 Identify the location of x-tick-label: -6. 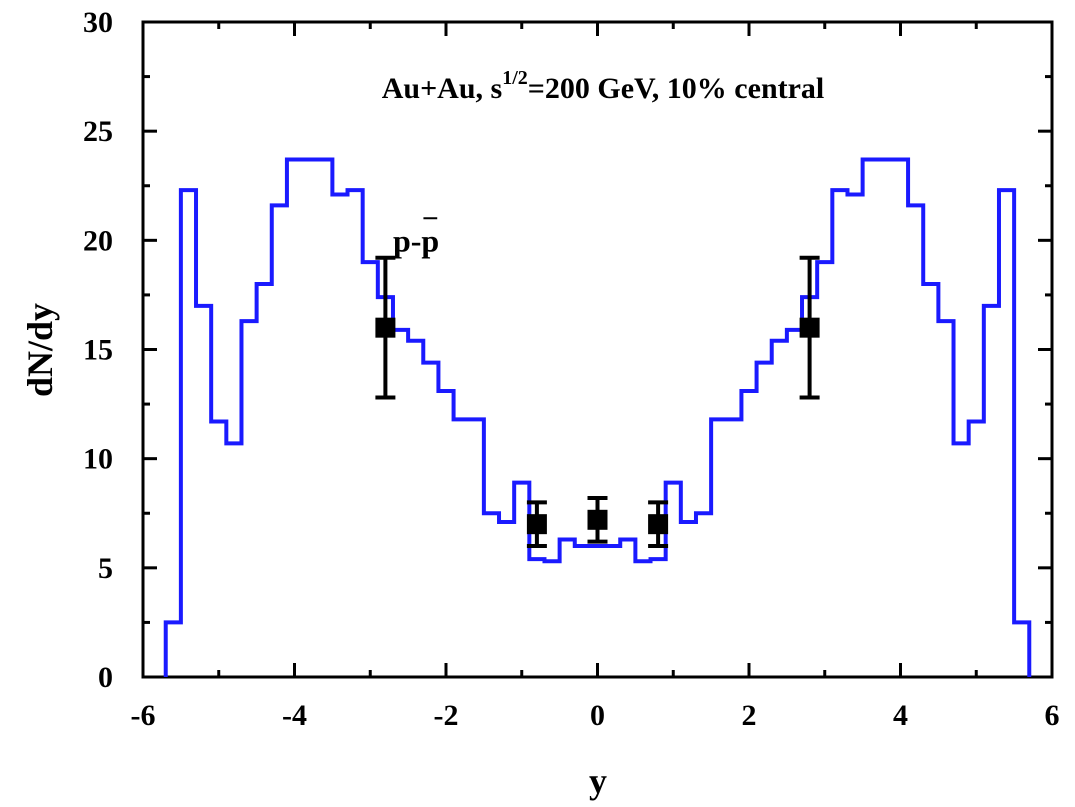
(143, 715).